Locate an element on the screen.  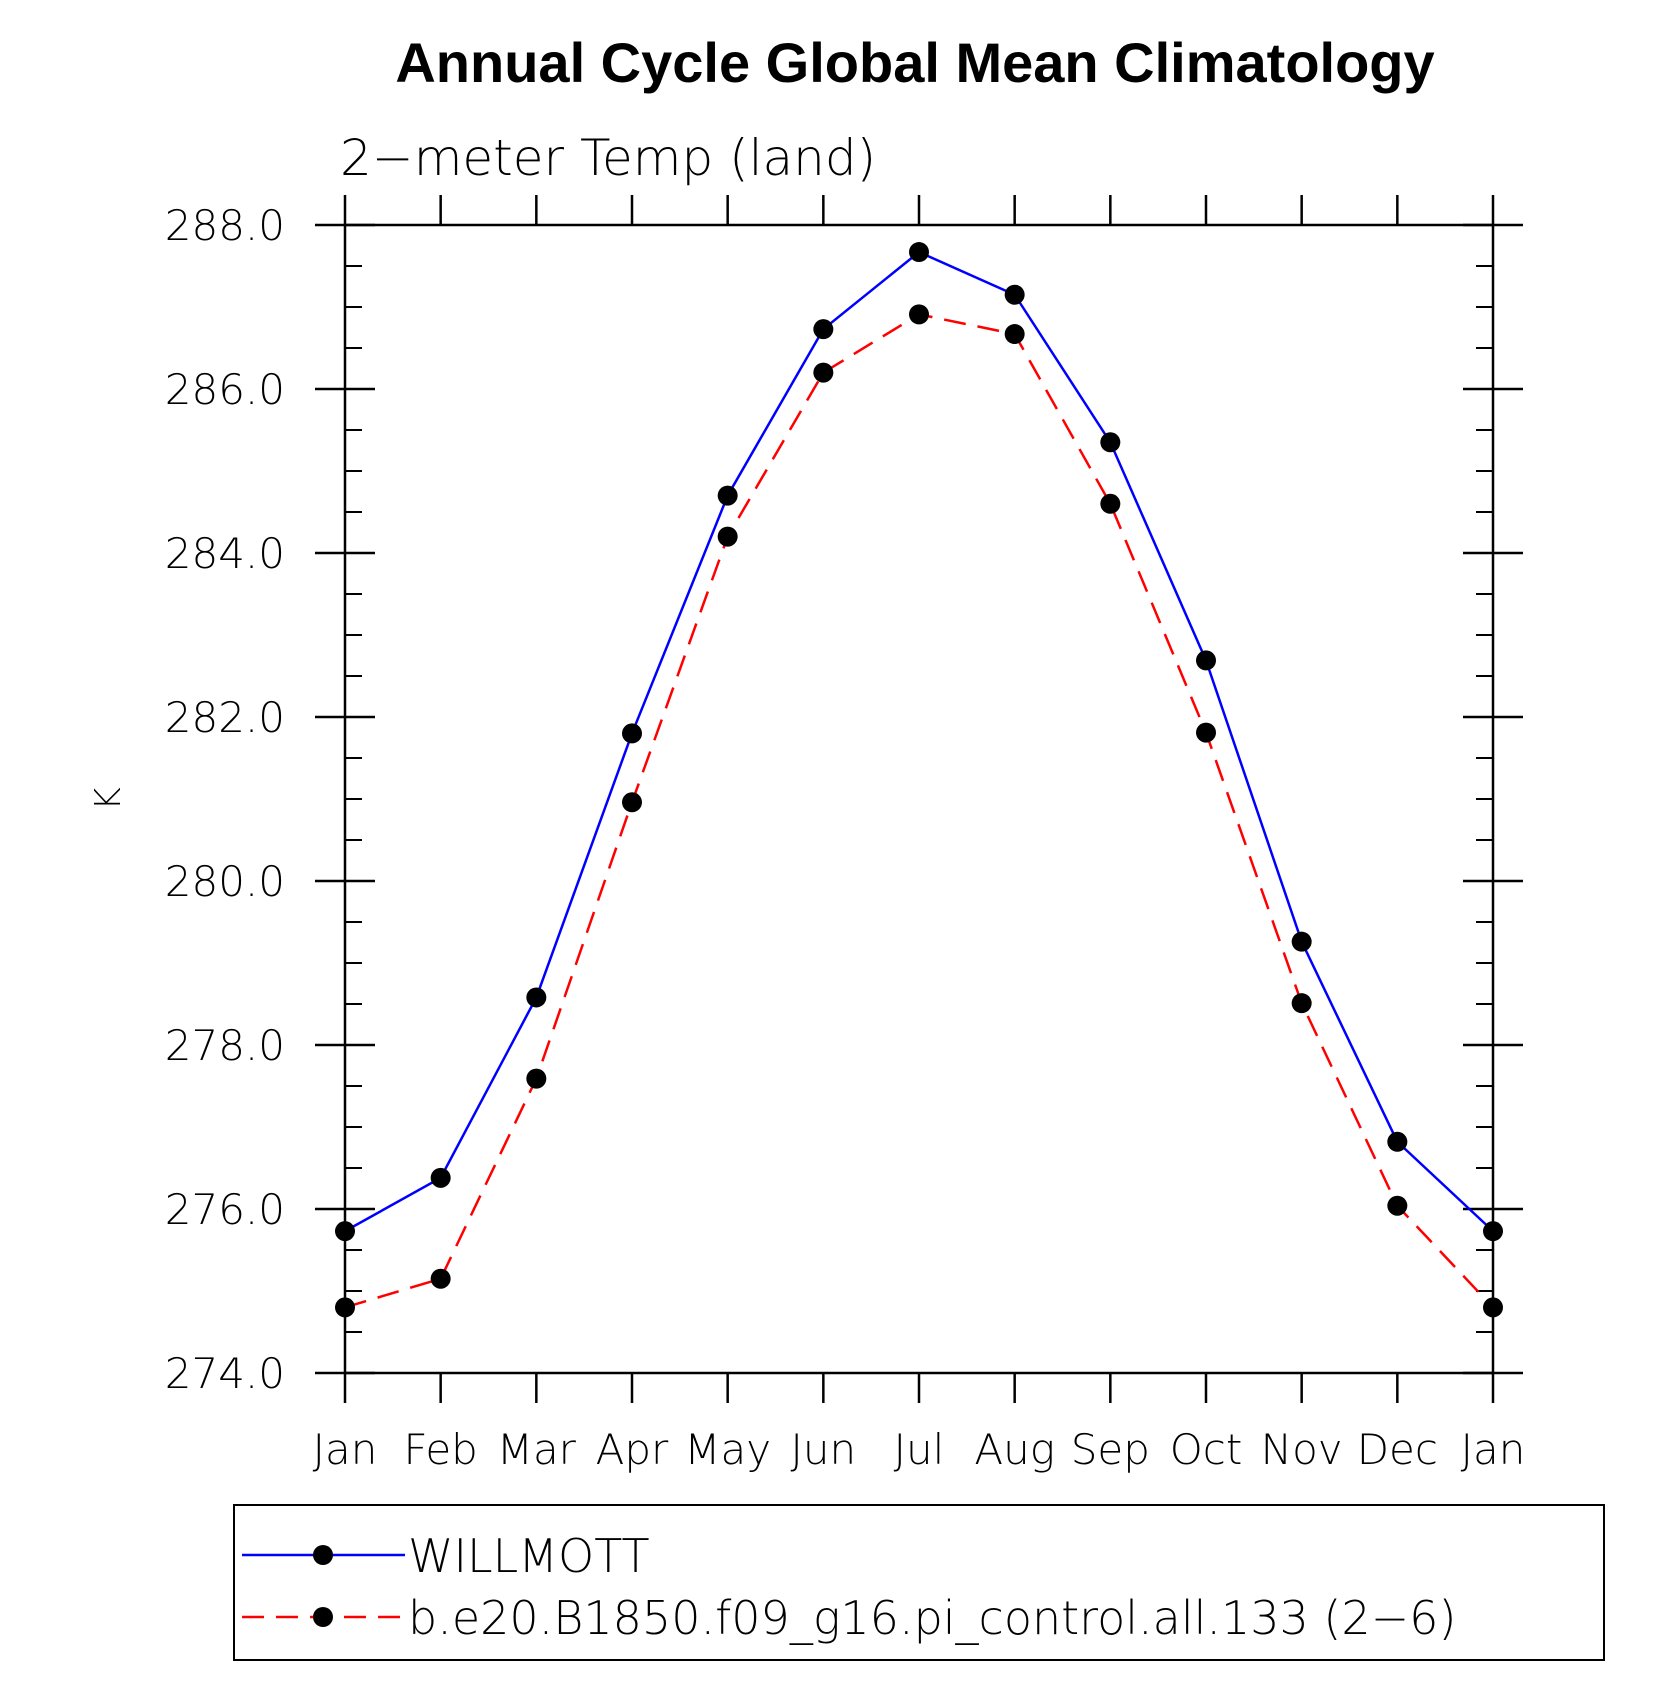
y-tick-label: 280.0 is located at coordinates (225, 881).